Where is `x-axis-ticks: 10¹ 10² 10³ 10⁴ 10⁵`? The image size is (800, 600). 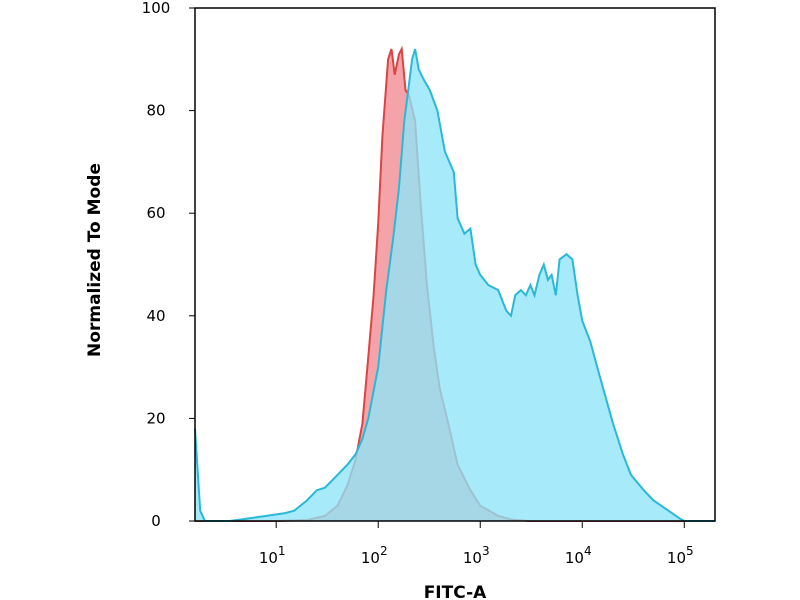 x-axis-ticks: 10¹ 10² 10³ 10⁴ 10⁵ is located at coordinates (476, 544).